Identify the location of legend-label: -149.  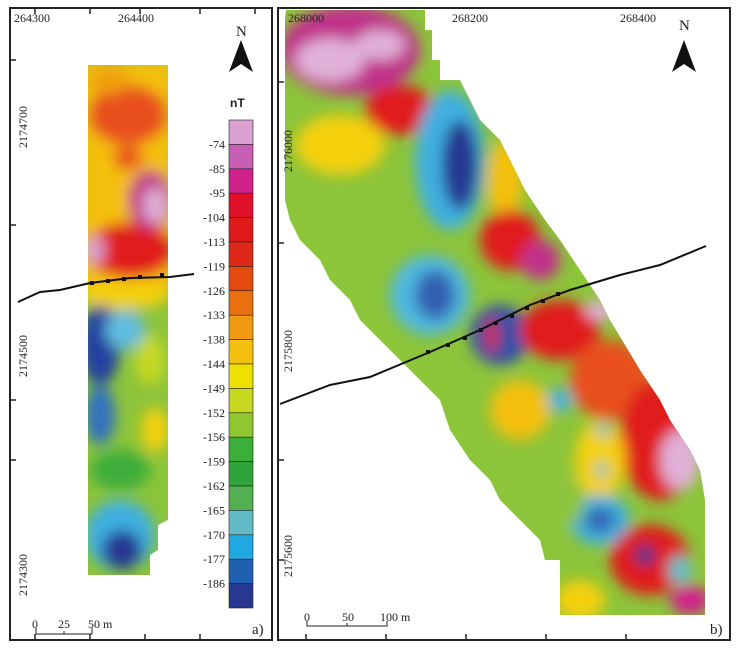
(214, 388).